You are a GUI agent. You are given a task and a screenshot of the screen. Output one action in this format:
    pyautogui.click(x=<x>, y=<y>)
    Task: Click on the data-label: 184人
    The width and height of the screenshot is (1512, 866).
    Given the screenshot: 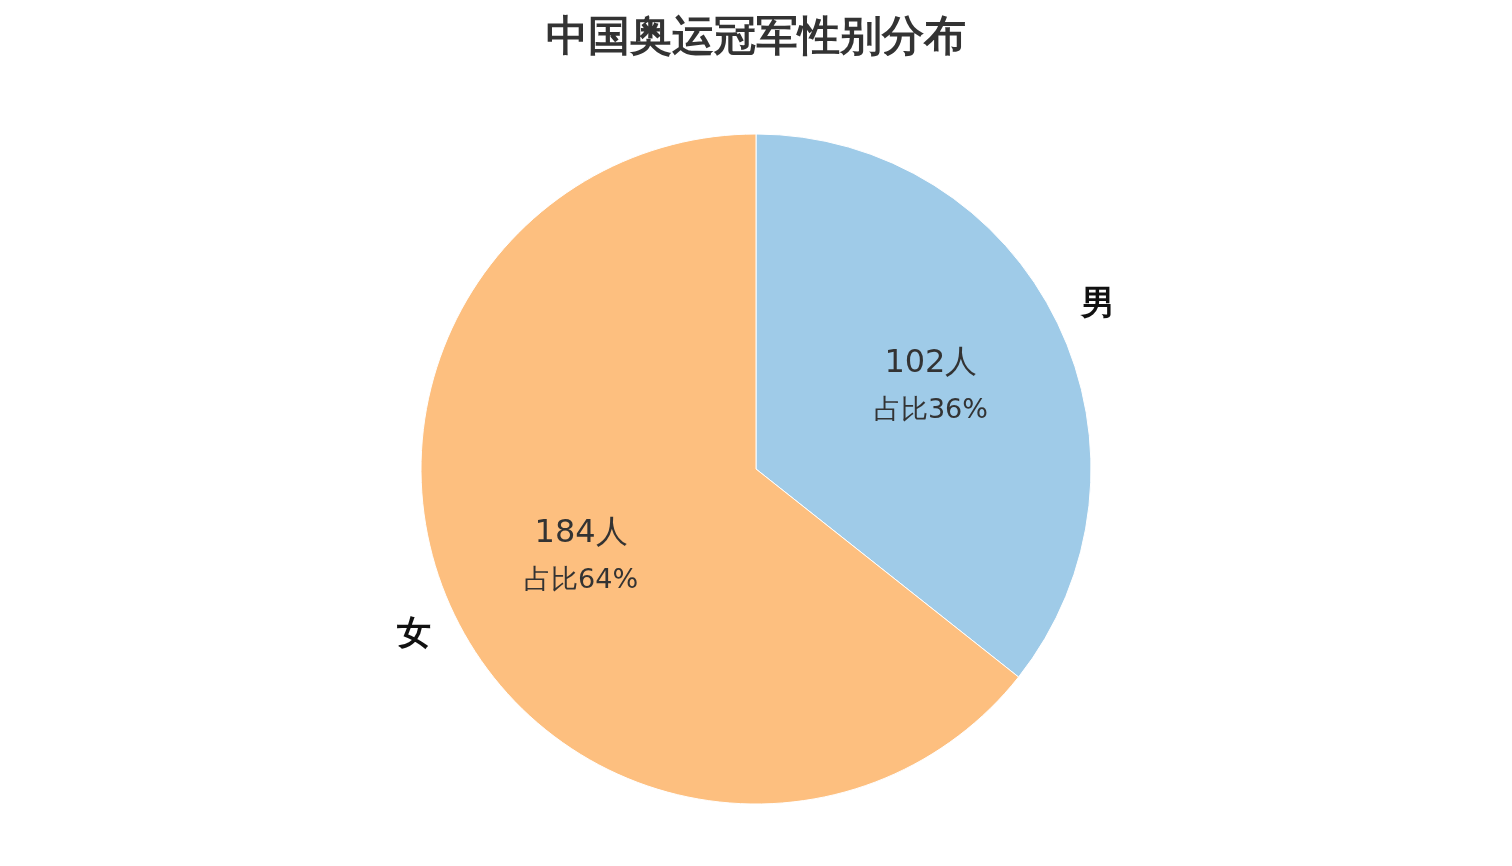 What is the action you would take?
    pyautogui.click(x=581, y=530)
    